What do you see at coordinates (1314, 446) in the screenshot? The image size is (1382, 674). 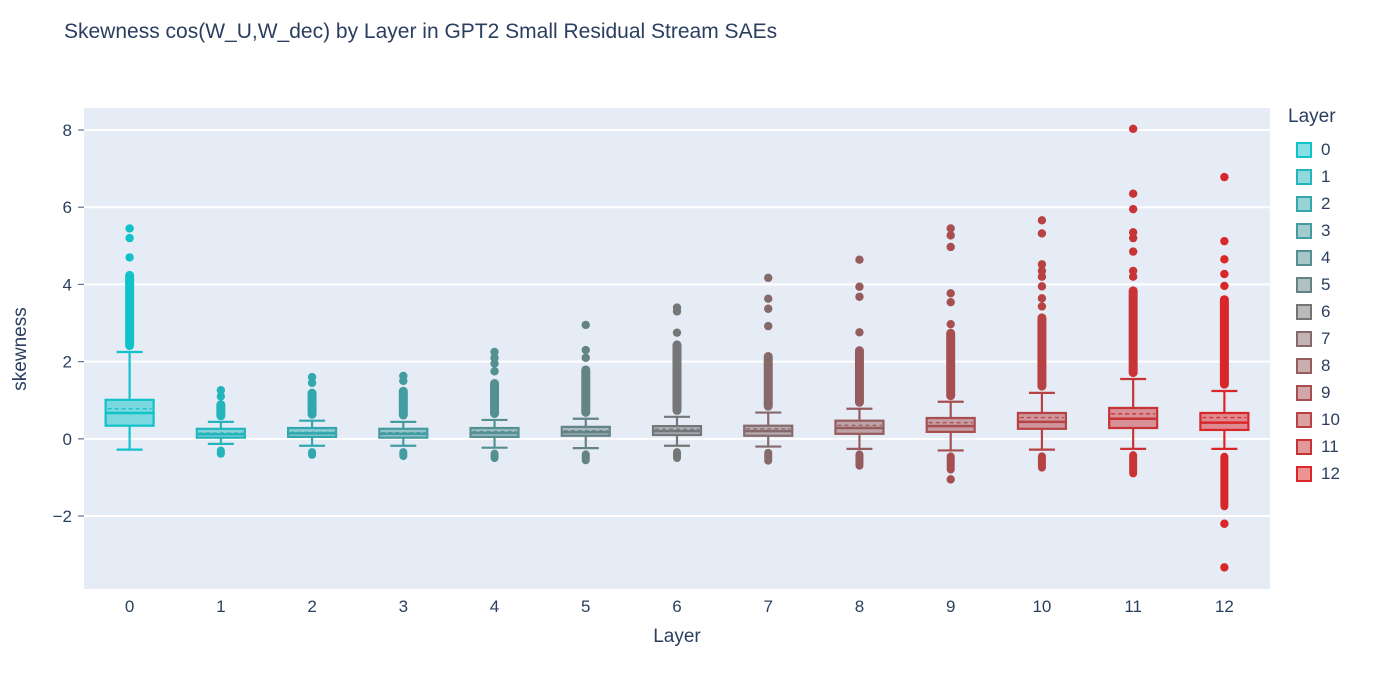 I see `legend-item-layer-11: 11` at bounding box center [1314, 446].